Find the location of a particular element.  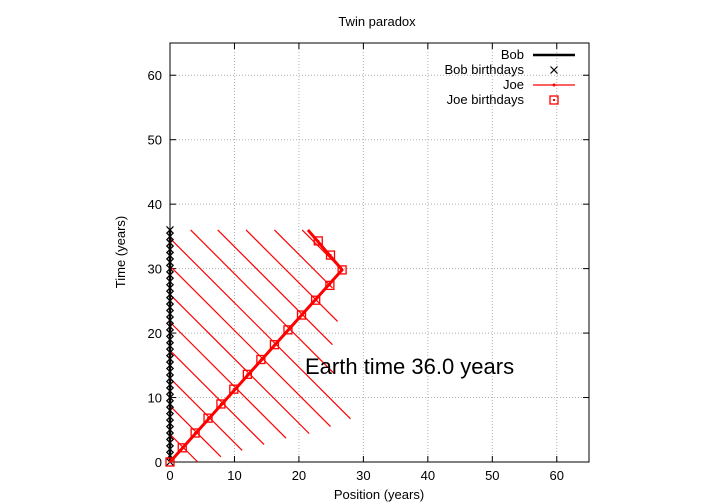

y-tick-label: 50 is located at coordinates (155, 140).